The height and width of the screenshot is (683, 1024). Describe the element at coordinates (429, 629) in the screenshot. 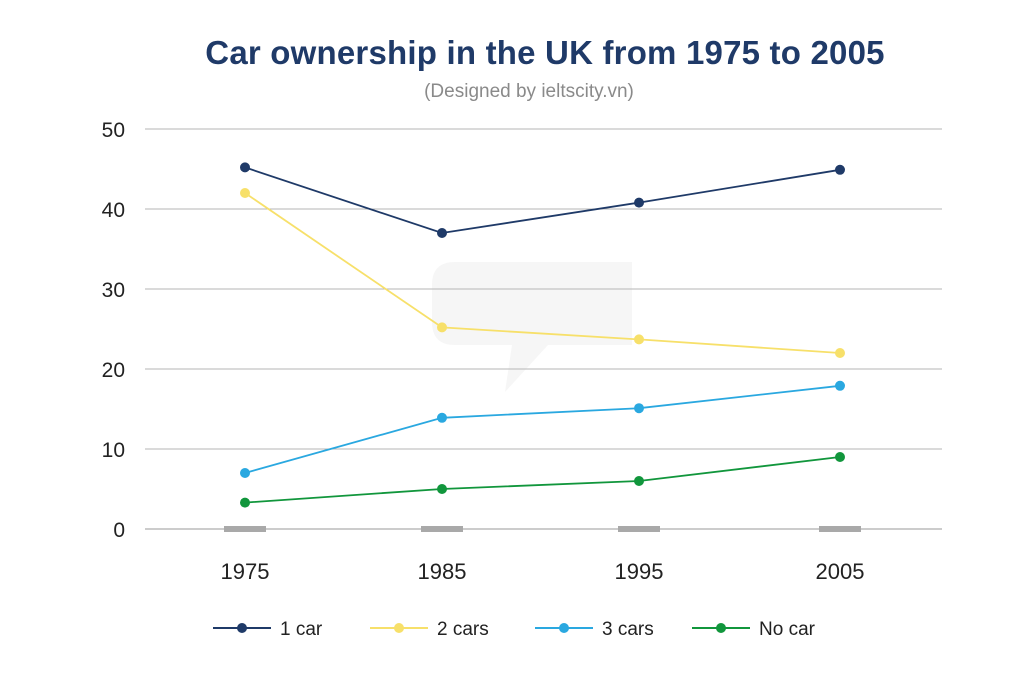

I see `legend-item: 2 cars` at that location.